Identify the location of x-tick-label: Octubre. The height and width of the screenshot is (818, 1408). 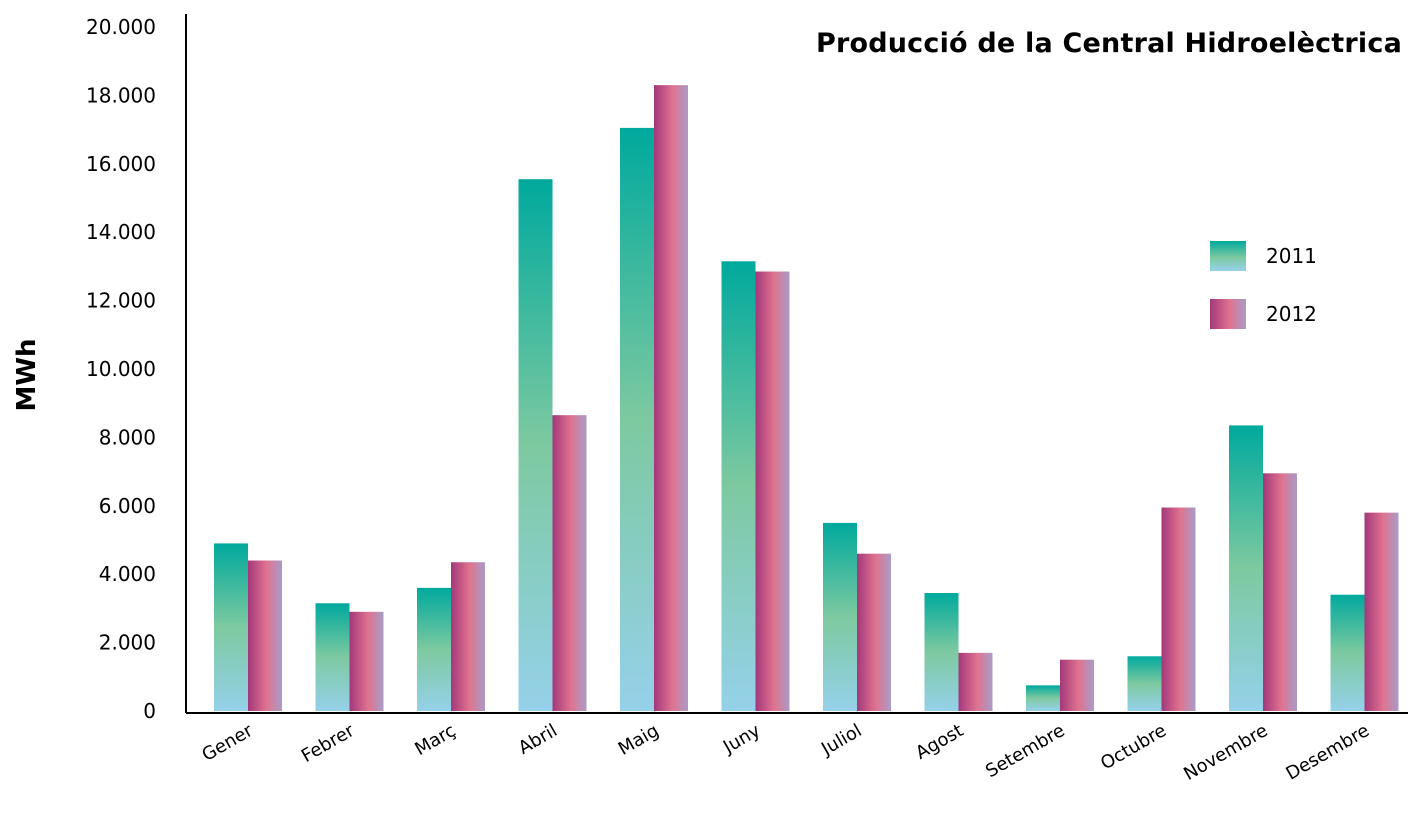
(1133, 747).